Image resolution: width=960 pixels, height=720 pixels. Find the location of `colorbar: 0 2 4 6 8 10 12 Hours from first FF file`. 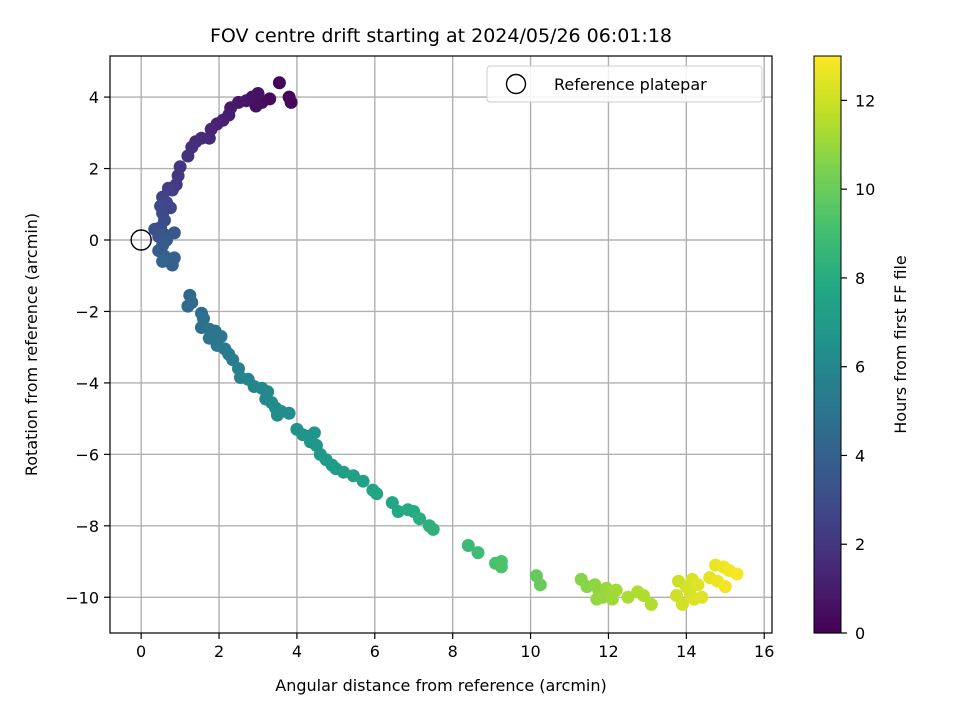

colorbar: 0 2 4 6 8 10 12 Hours from first FF file is located at coordinates (861, 349).